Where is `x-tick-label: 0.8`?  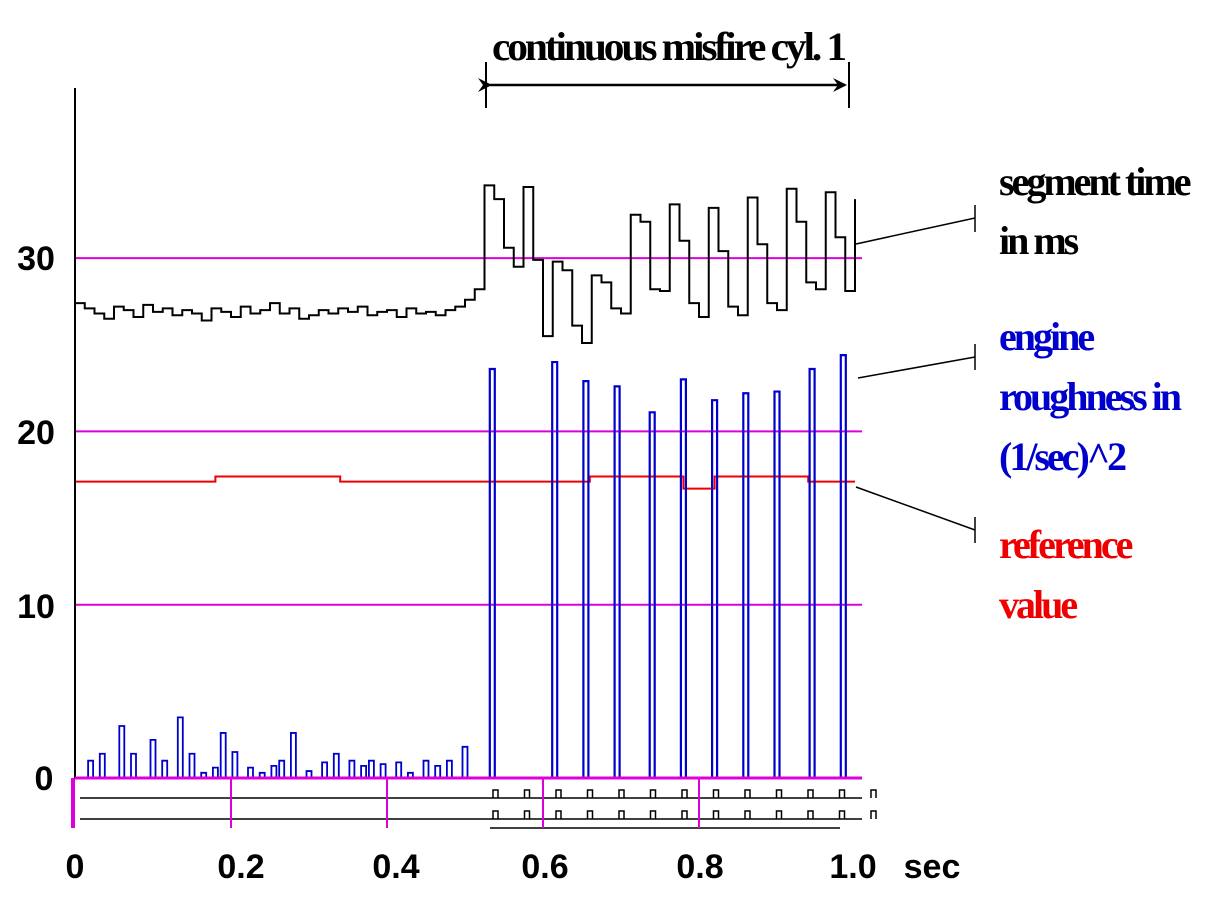
x-tick-label: 0.8 is located at coordinates (699, 867).